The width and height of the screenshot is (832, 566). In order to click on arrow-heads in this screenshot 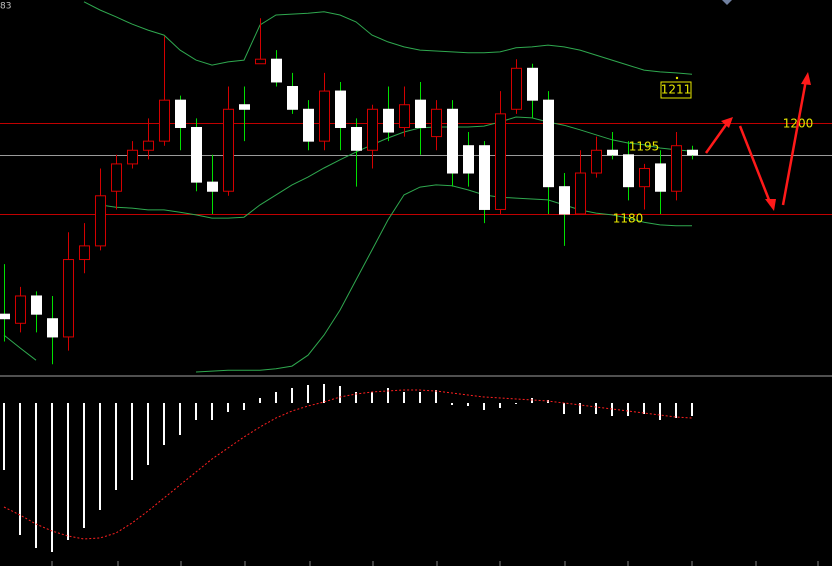, I will do `click(766, 141)`.